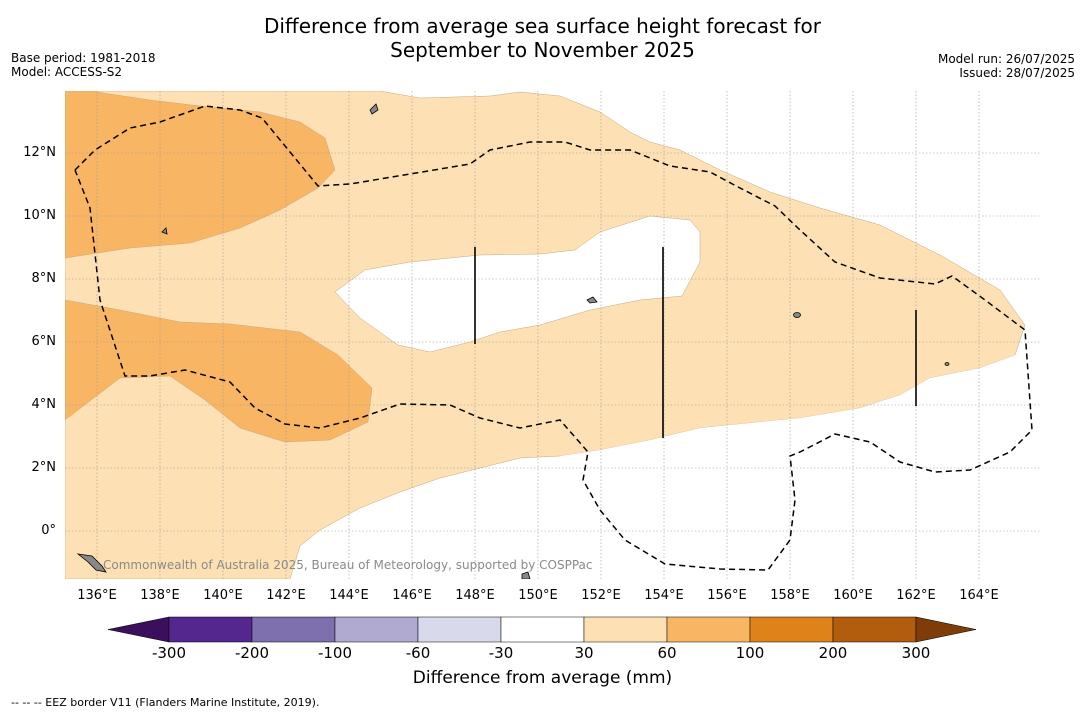  I want to click on lat-label-4n: 4°N, so click(44, 404).